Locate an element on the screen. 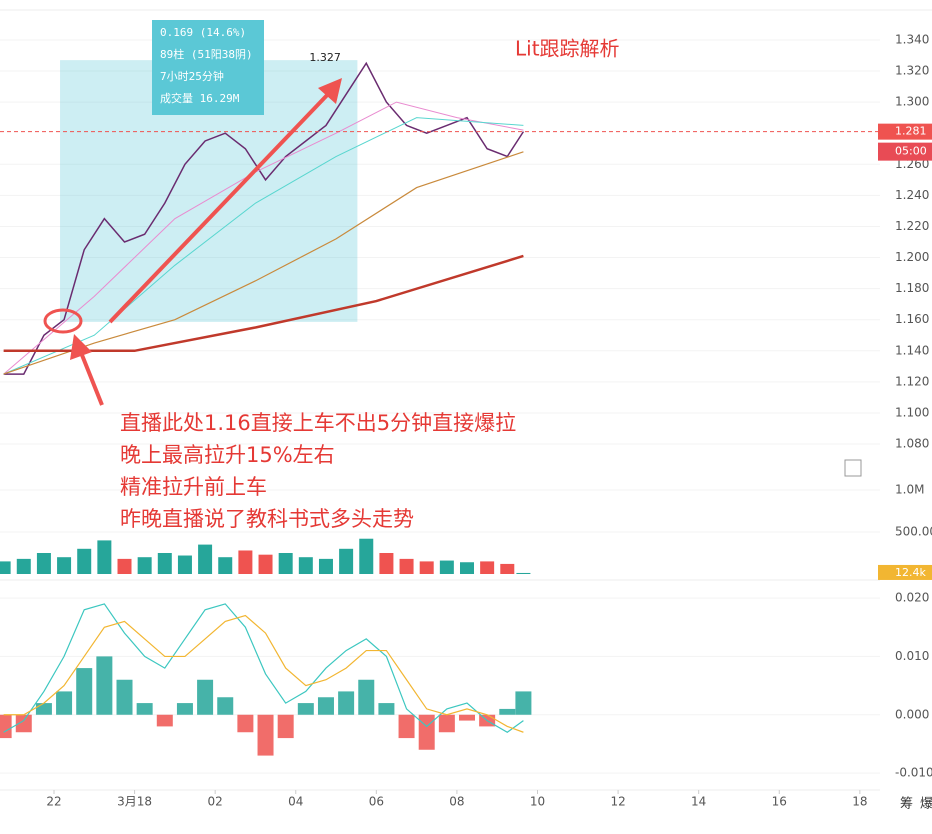 Image resolution: width=932 pixels, height=834 pixels. y-tick-label: 1.140 is located at coordinates (912, 350).